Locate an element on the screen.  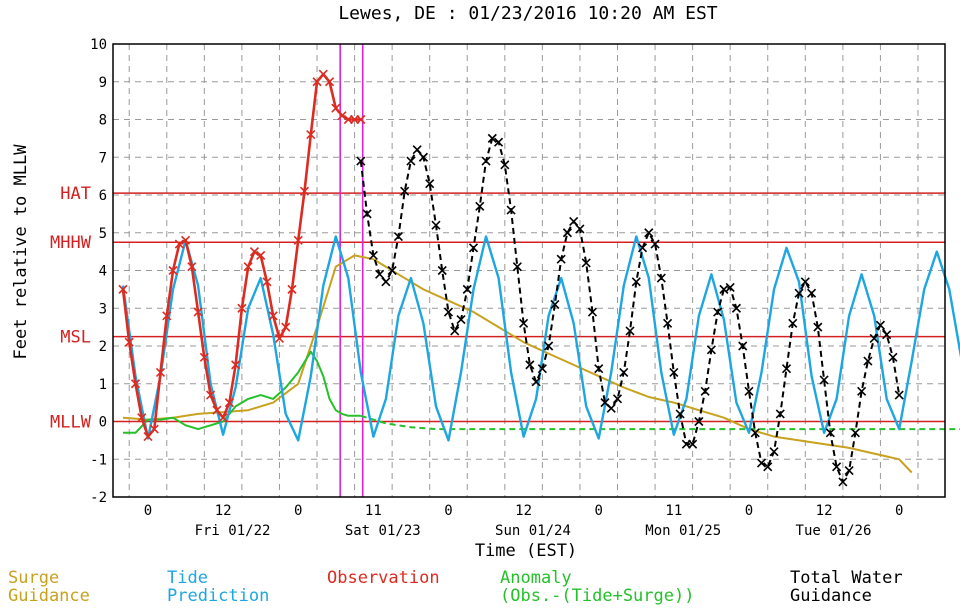
y-tick-label: 6 is located at coordinates (103, 196).